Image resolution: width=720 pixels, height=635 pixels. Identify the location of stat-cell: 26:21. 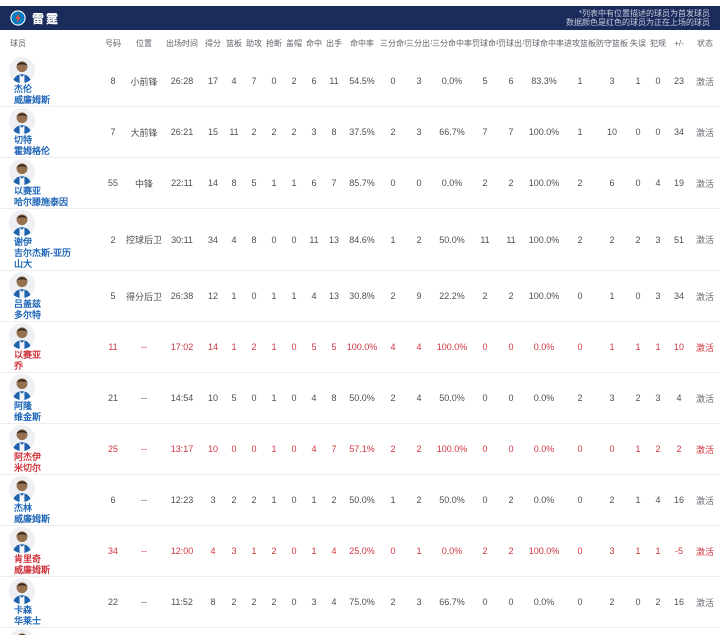
(182, 132).